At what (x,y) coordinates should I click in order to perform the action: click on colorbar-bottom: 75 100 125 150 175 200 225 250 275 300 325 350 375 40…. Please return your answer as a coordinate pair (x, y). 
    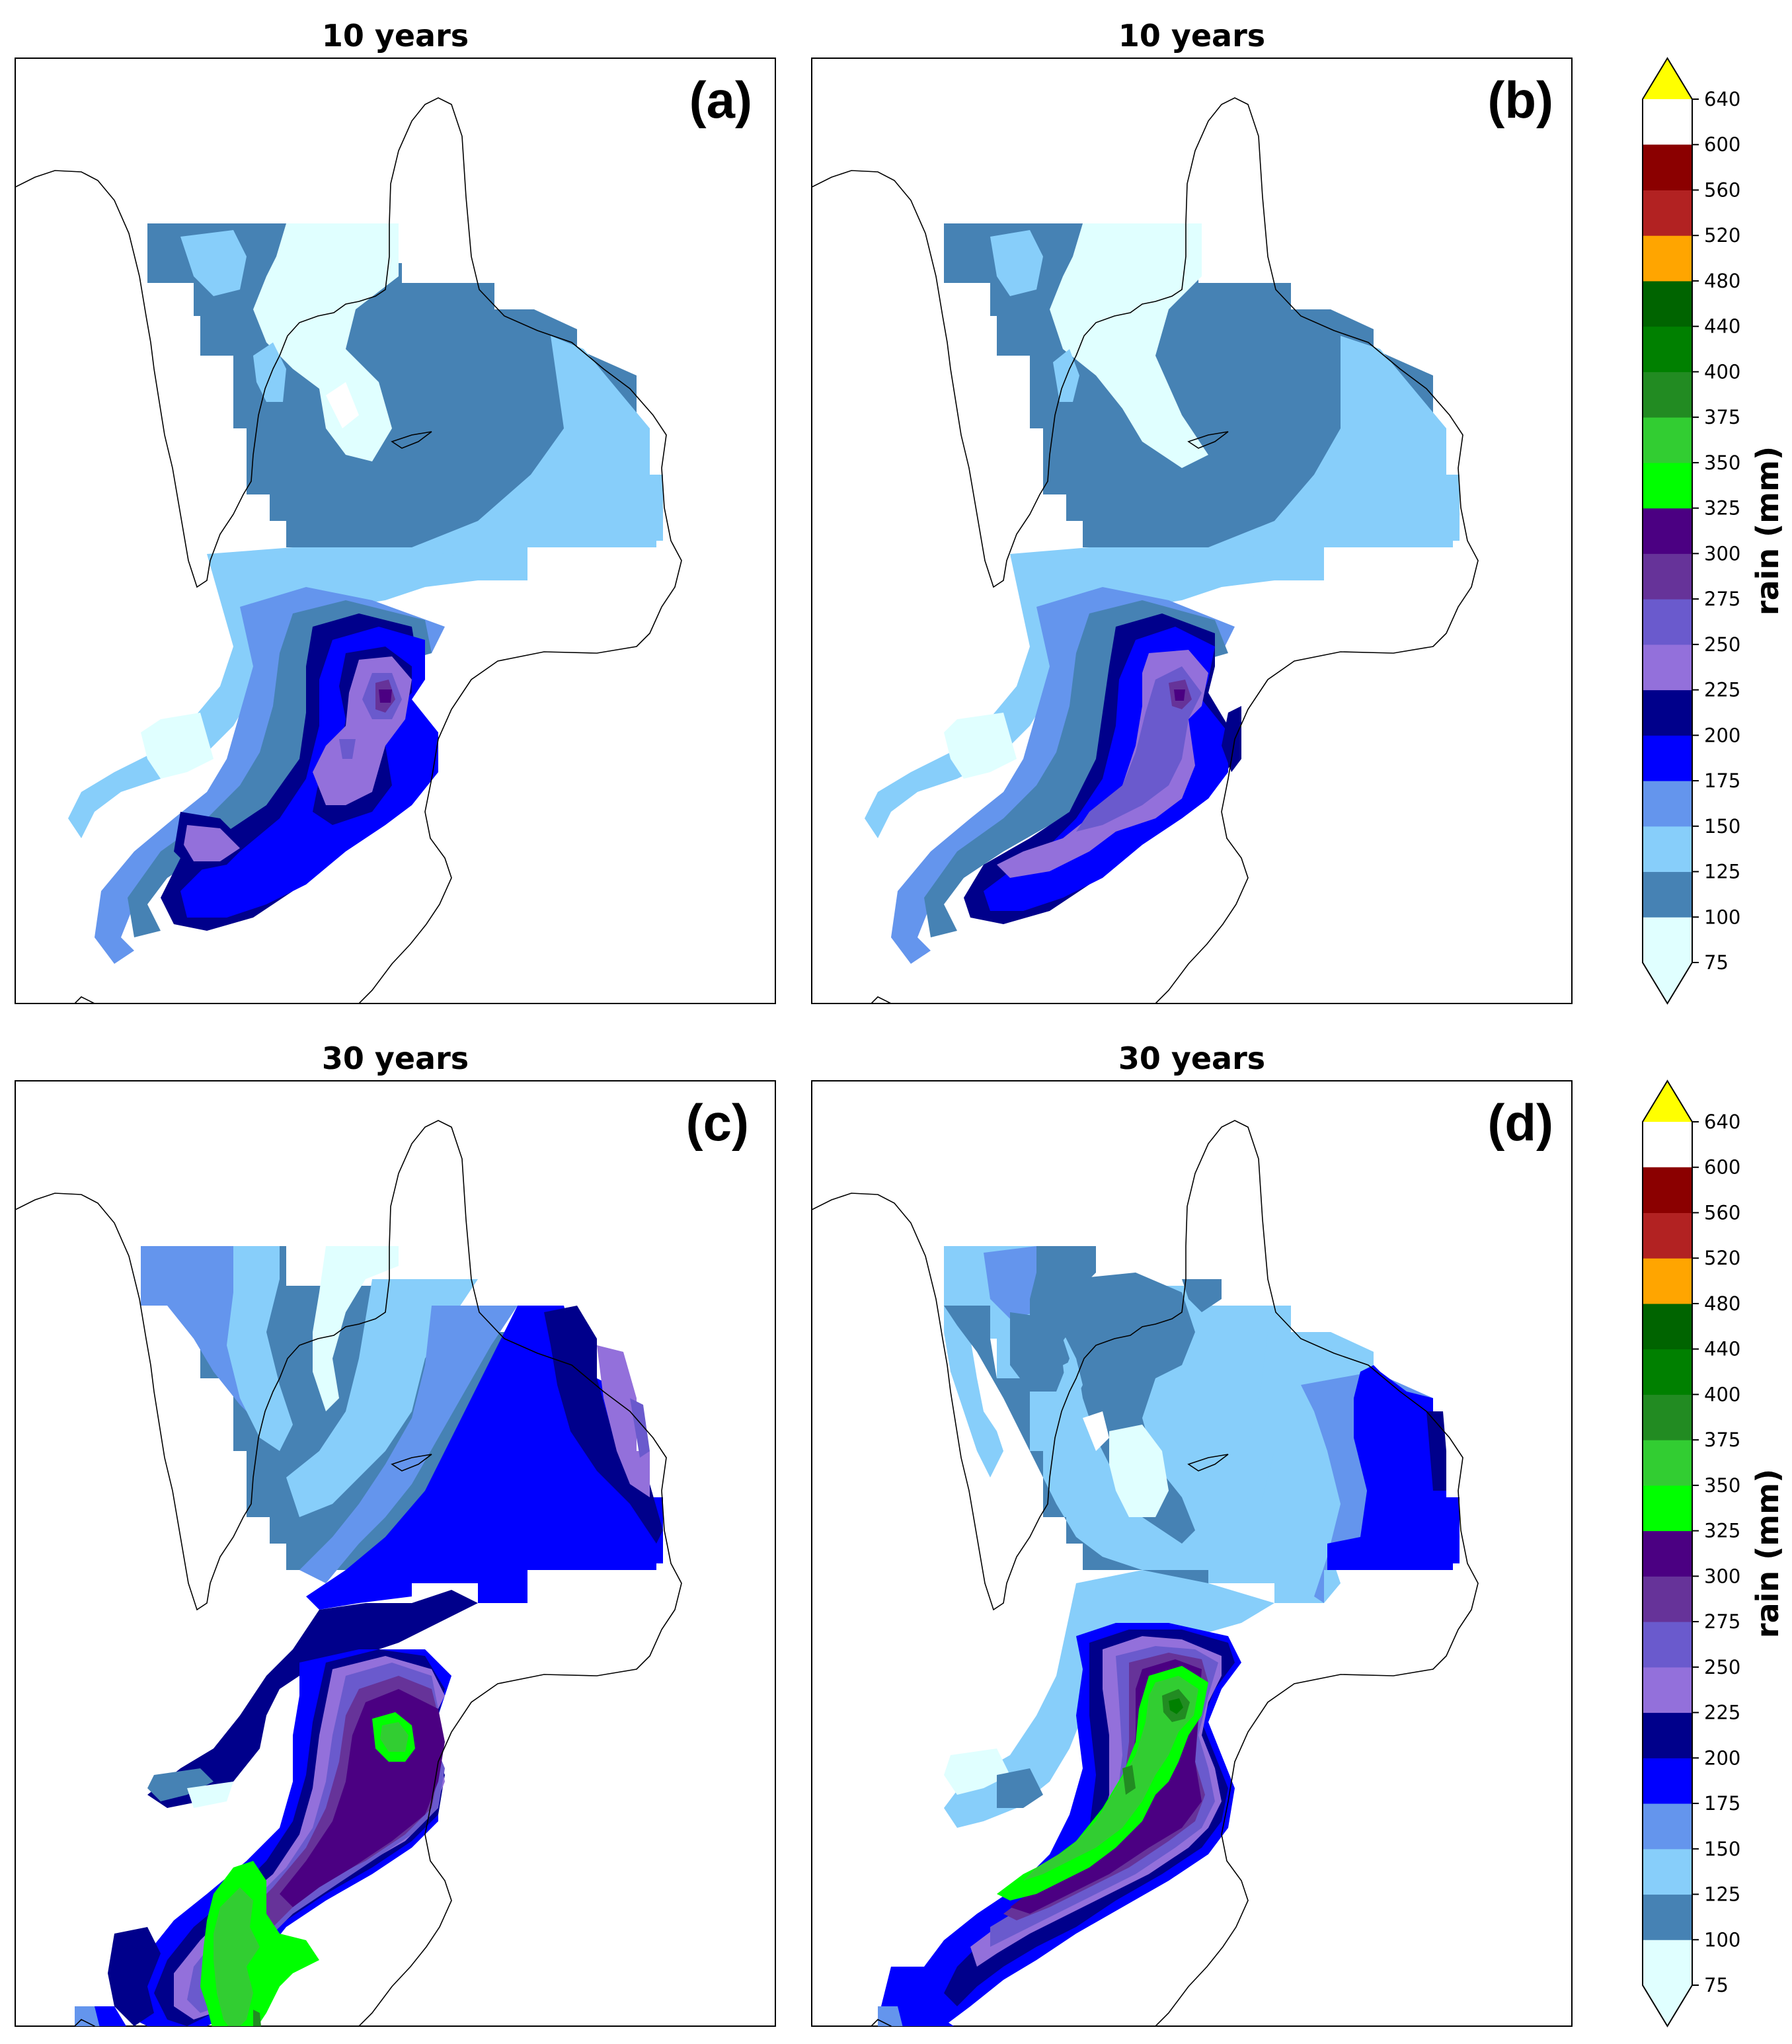
    Looking at the image, I should click on (1713, 1554).